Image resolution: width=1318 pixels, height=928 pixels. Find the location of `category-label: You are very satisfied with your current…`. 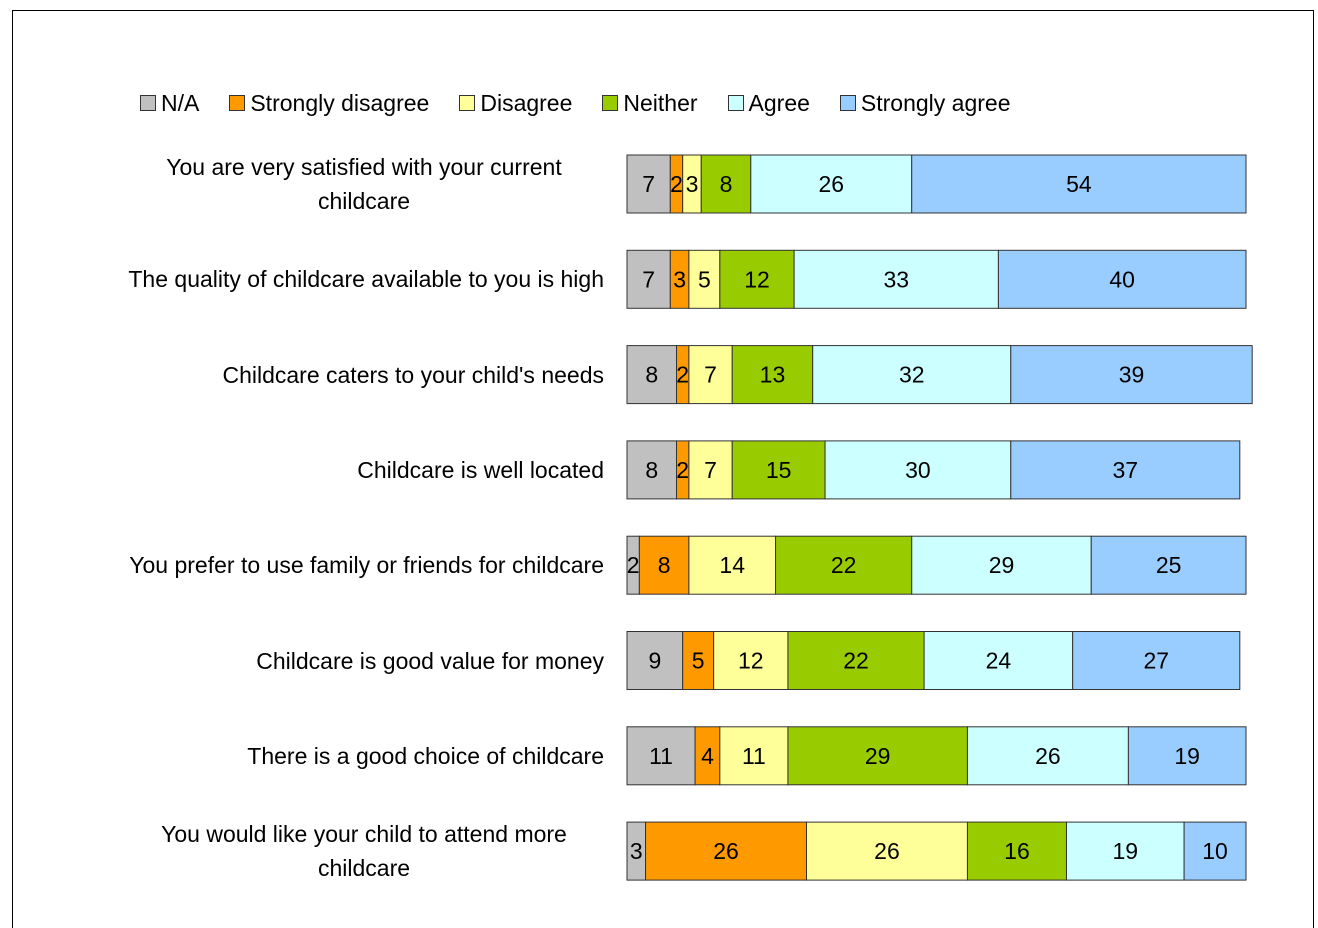

category-label: You are very satisfied with your current… is located at coordinates (344, 184).